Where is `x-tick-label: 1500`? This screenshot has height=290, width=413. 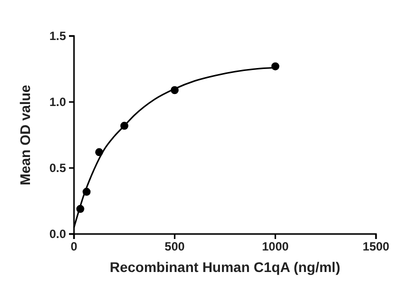
x-tick-label: 1500 is located at coordinates (376, 247).